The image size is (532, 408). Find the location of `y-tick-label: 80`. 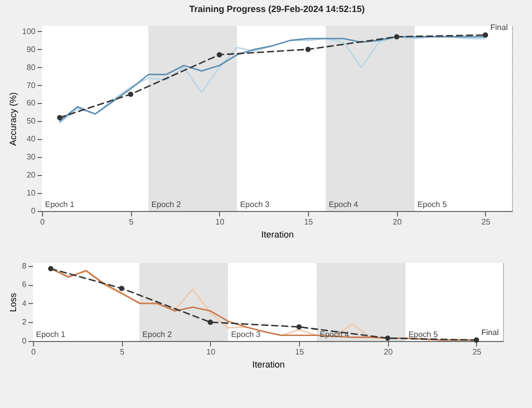

y-tick-label: 80 is located at coordinates (31, 67).